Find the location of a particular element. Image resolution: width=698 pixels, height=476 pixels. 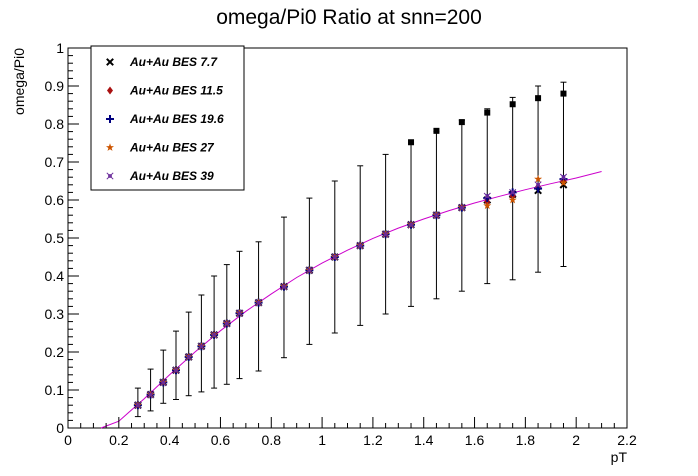

y-tick-label: 0.9 is located at coordinates (55, 86).